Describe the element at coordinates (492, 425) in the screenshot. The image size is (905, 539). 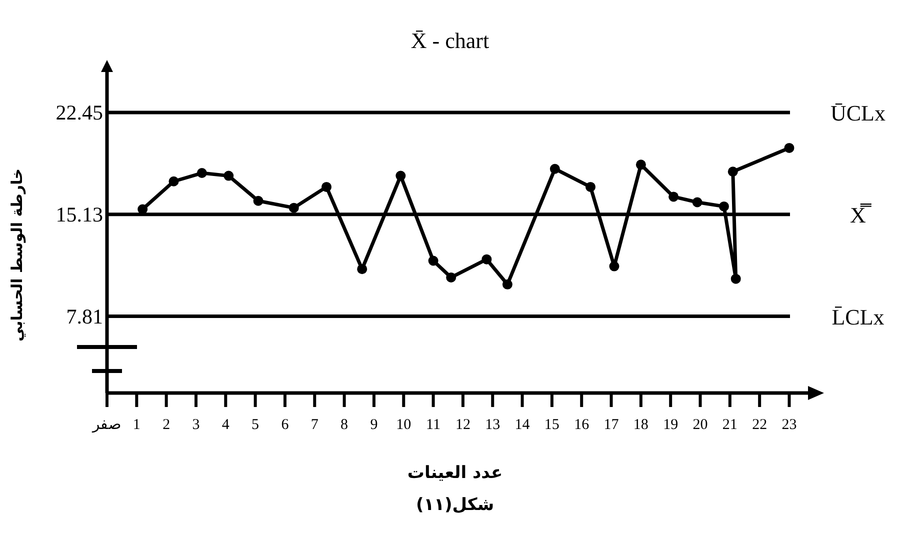
I see `x-tick-label: 13` at that location.